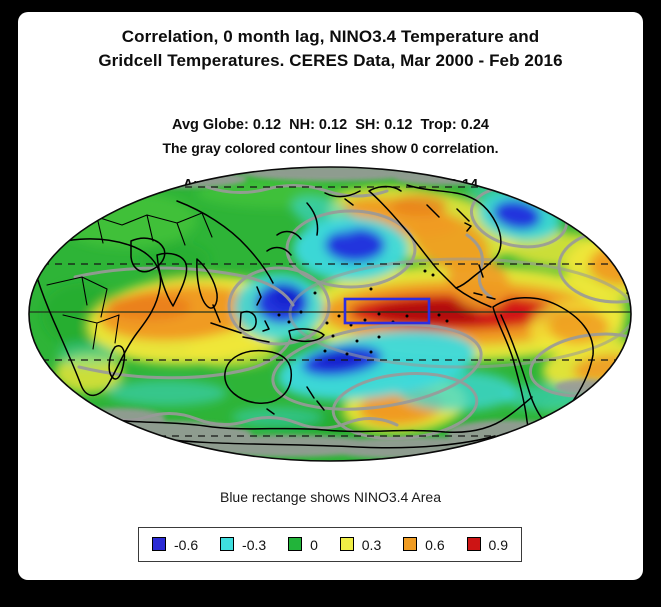  I want to click on legend-swatch-yellow-icon, so click(346, 544).